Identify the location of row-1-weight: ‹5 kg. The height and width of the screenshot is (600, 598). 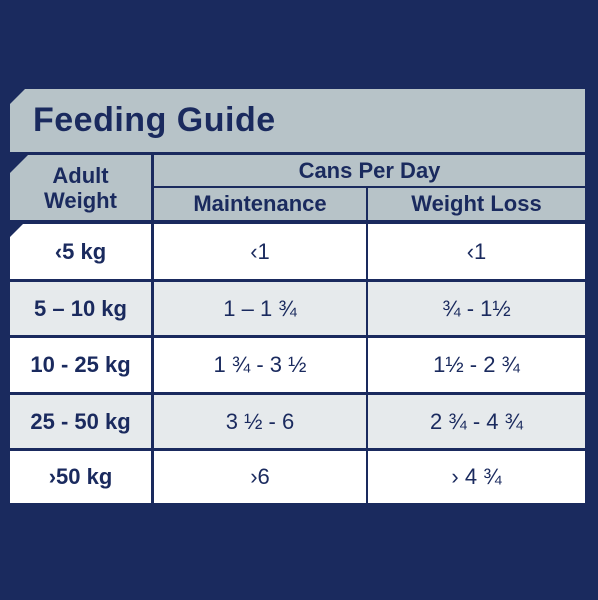
(80, 251).